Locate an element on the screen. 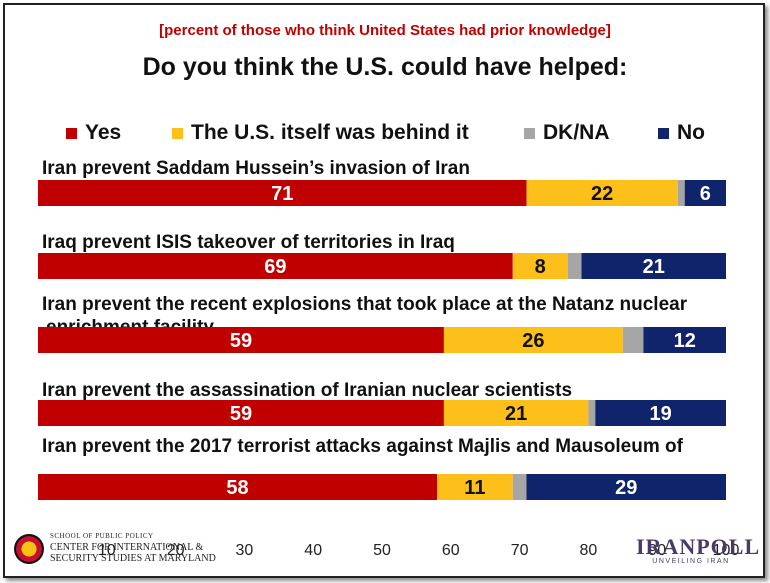 This screenshot has width=770, height=583. legend-swatch-no is located at coordinates (663, 133).